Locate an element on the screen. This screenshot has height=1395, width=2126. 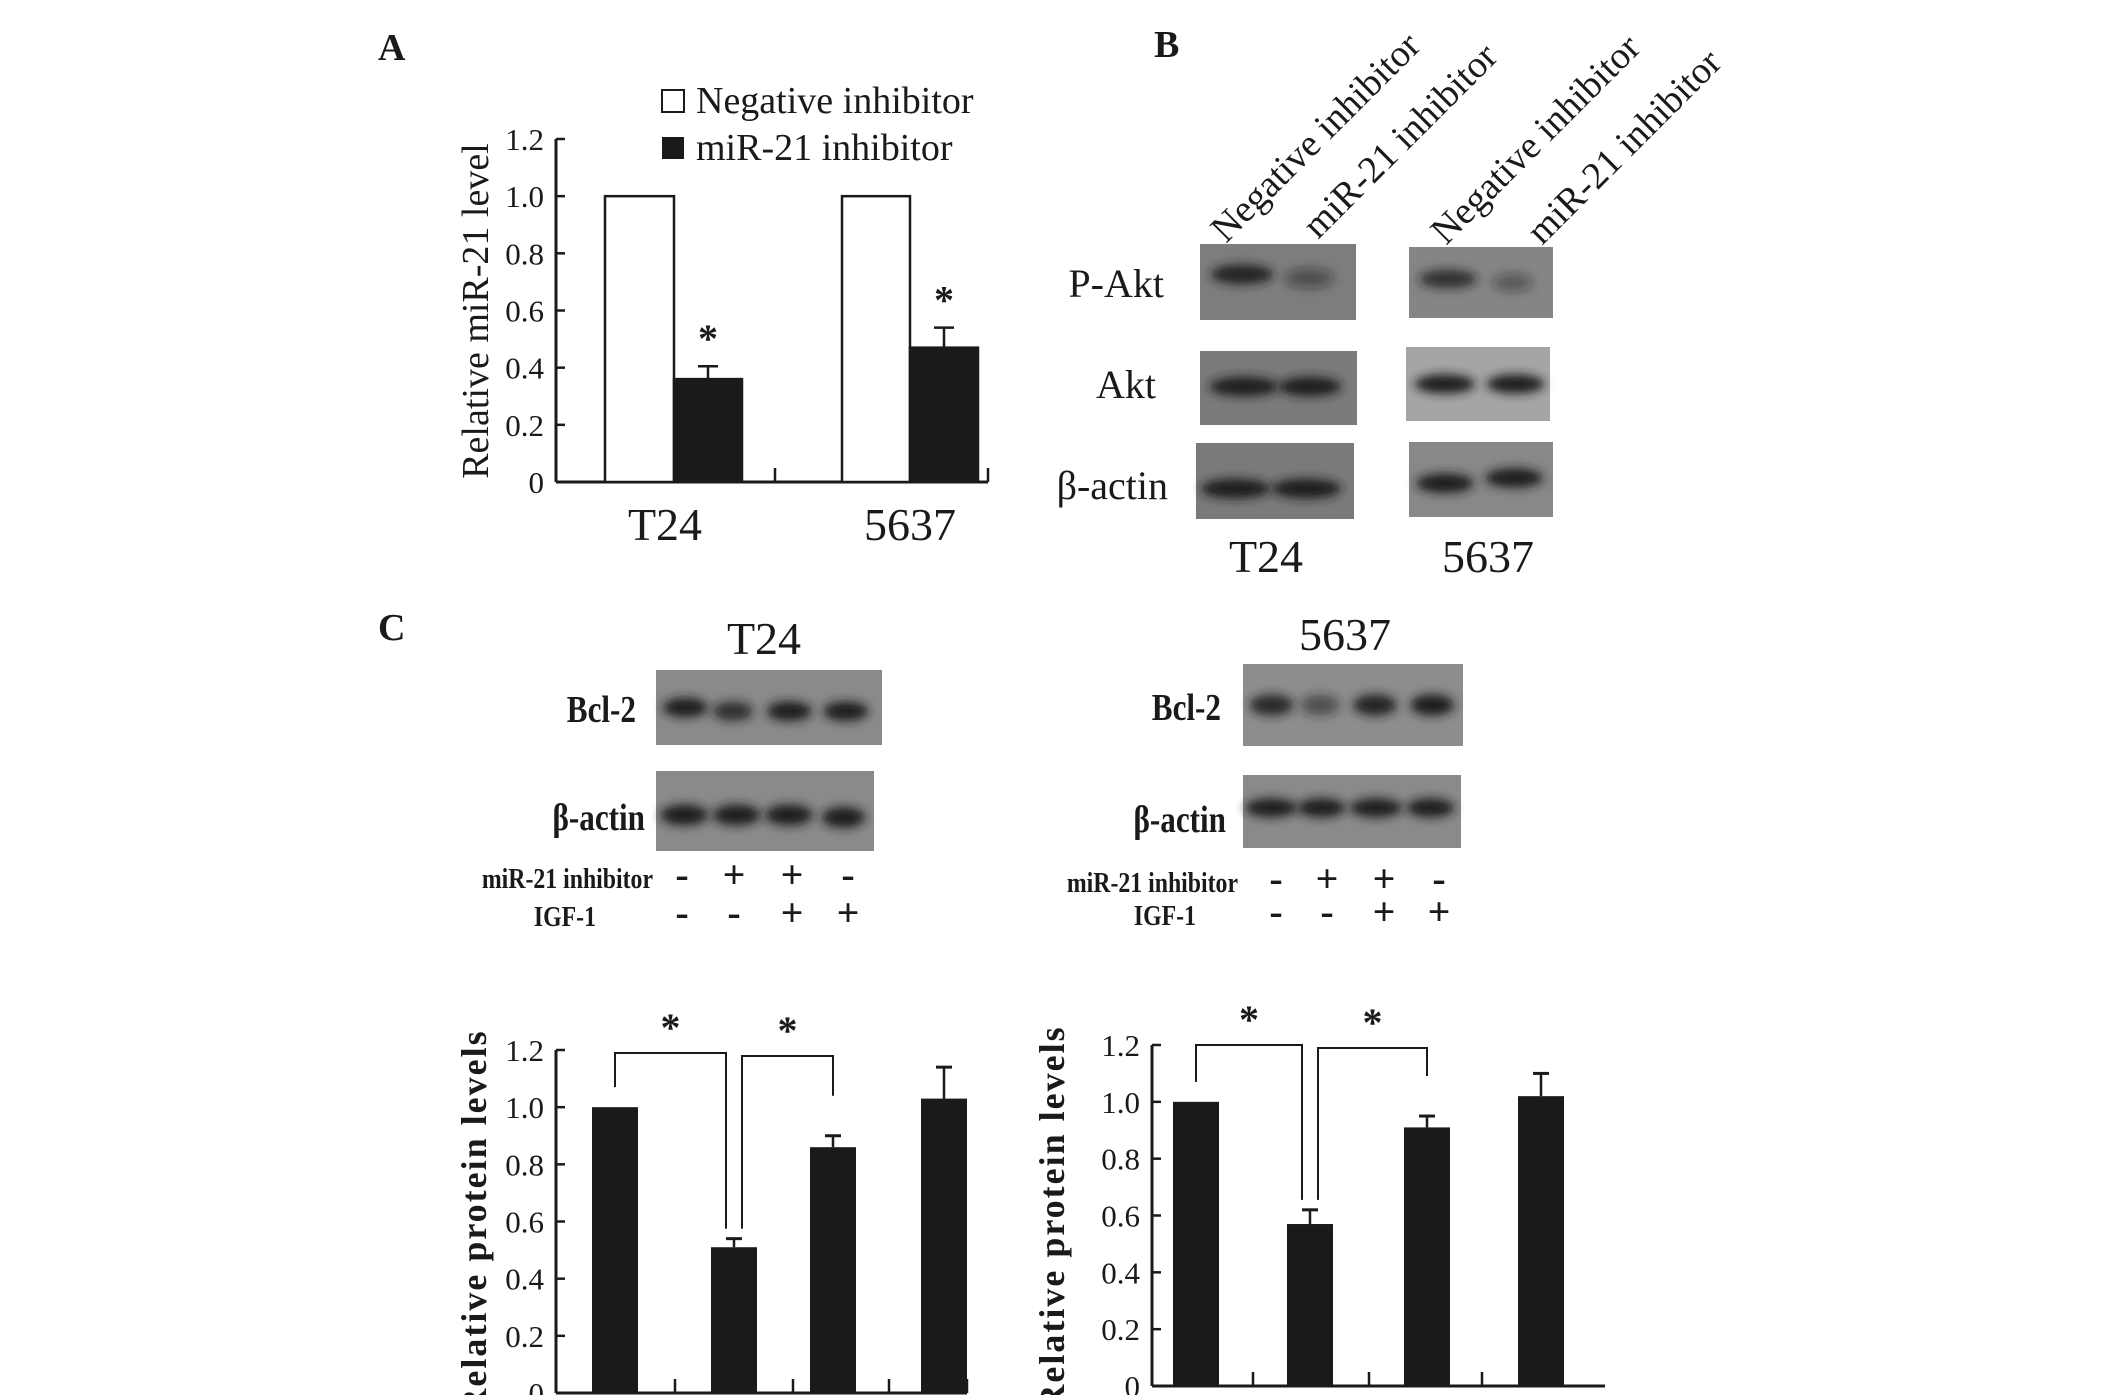
legend-label-negative: Negative inhibitor is located at coordinates (835, 101).